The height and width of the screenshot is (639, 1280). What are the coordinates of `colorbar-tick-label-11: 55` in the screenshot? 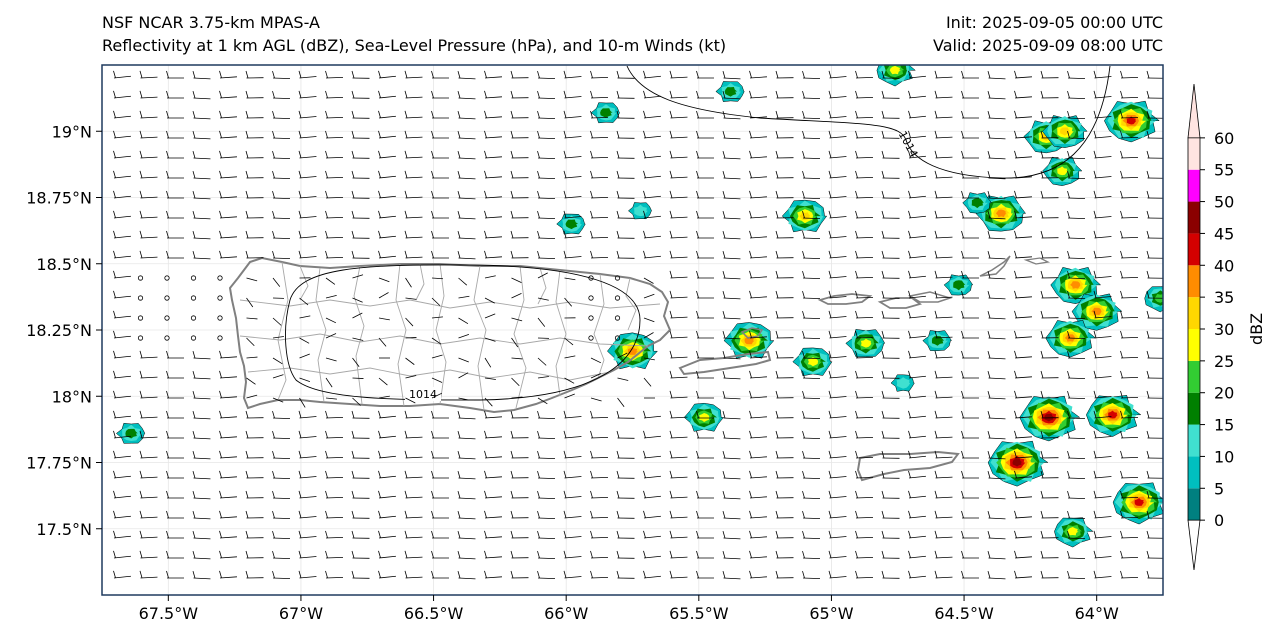 It's located at (1224, 170).